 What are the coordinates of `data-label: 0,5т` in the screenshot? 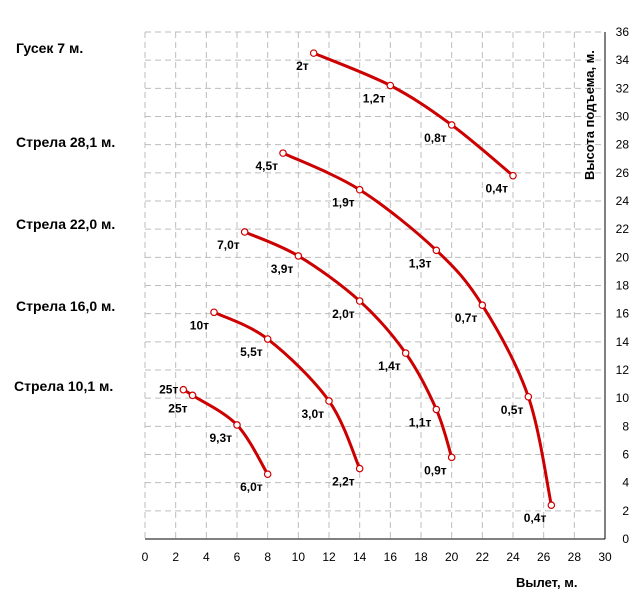 It's located at (512, 410).